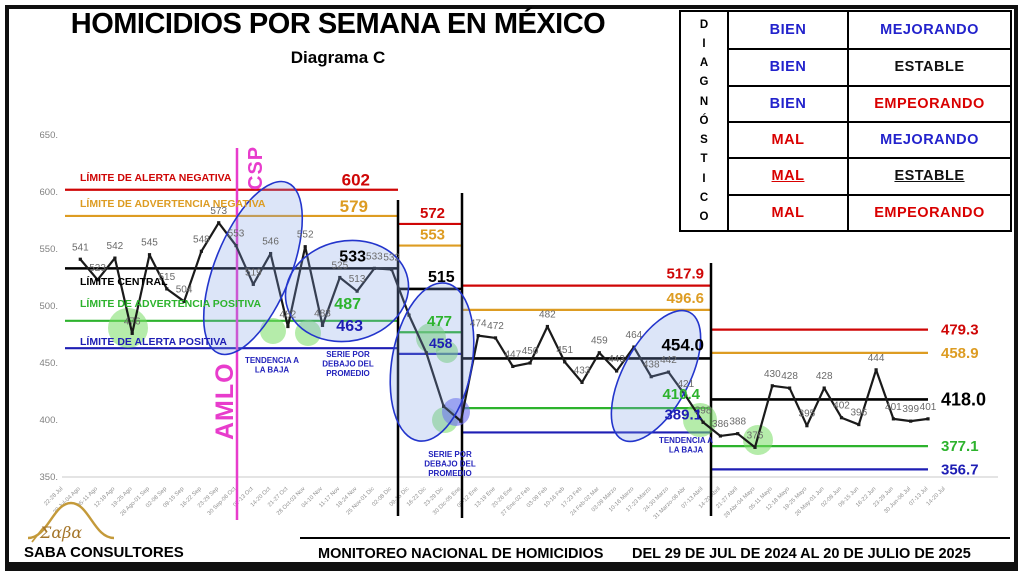 This screenshot has height=577, width=1024. I want to click on diagnostico-estado-4: MAL, so click(787, 139).